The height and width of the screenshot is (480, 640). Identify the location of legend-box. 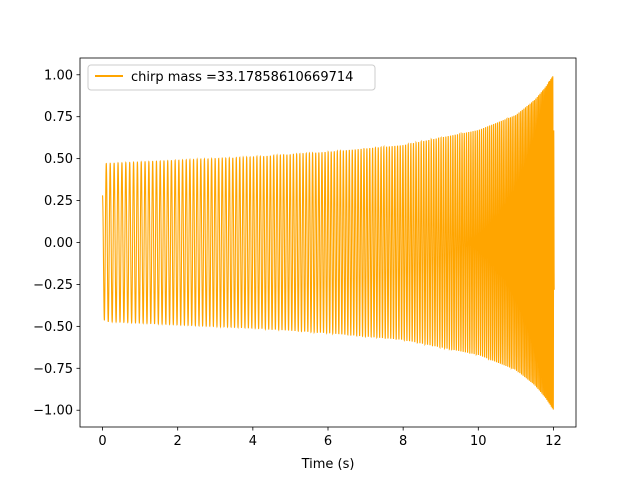
(231, 77).